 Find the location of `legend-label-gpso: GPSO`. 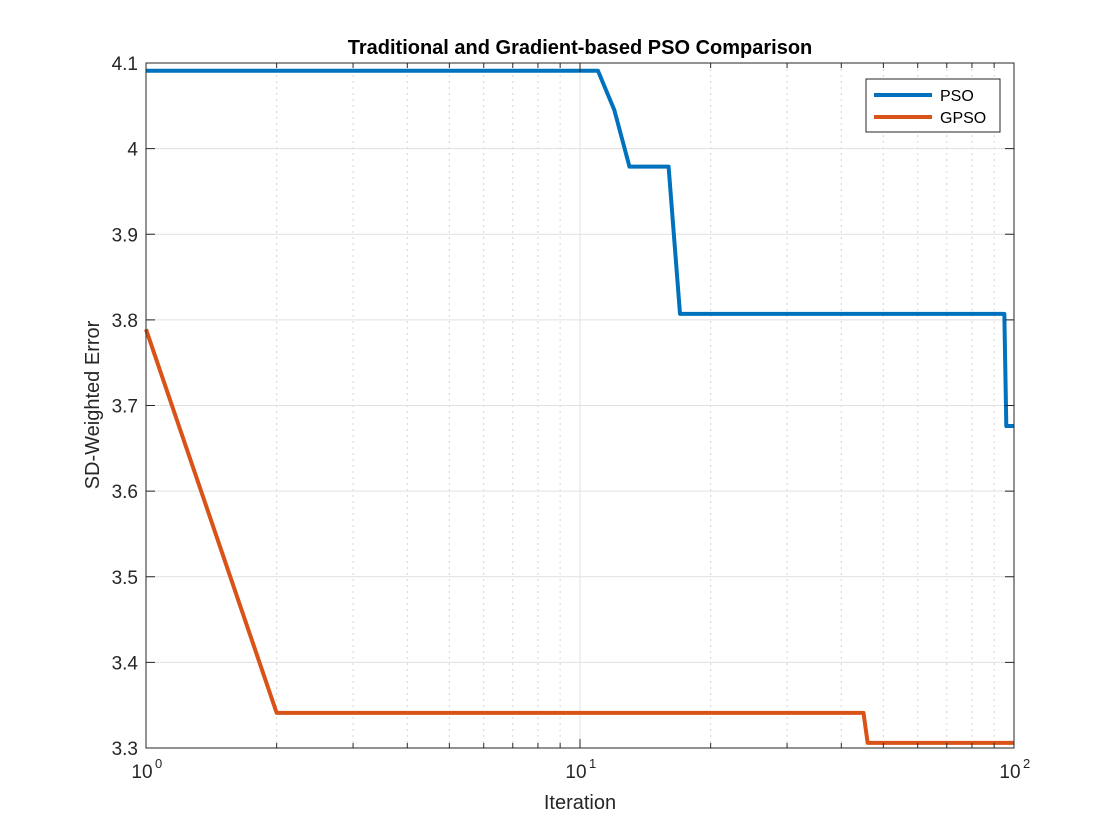

legend-label-gpso: GPSO is located at coordinates (963, 118).